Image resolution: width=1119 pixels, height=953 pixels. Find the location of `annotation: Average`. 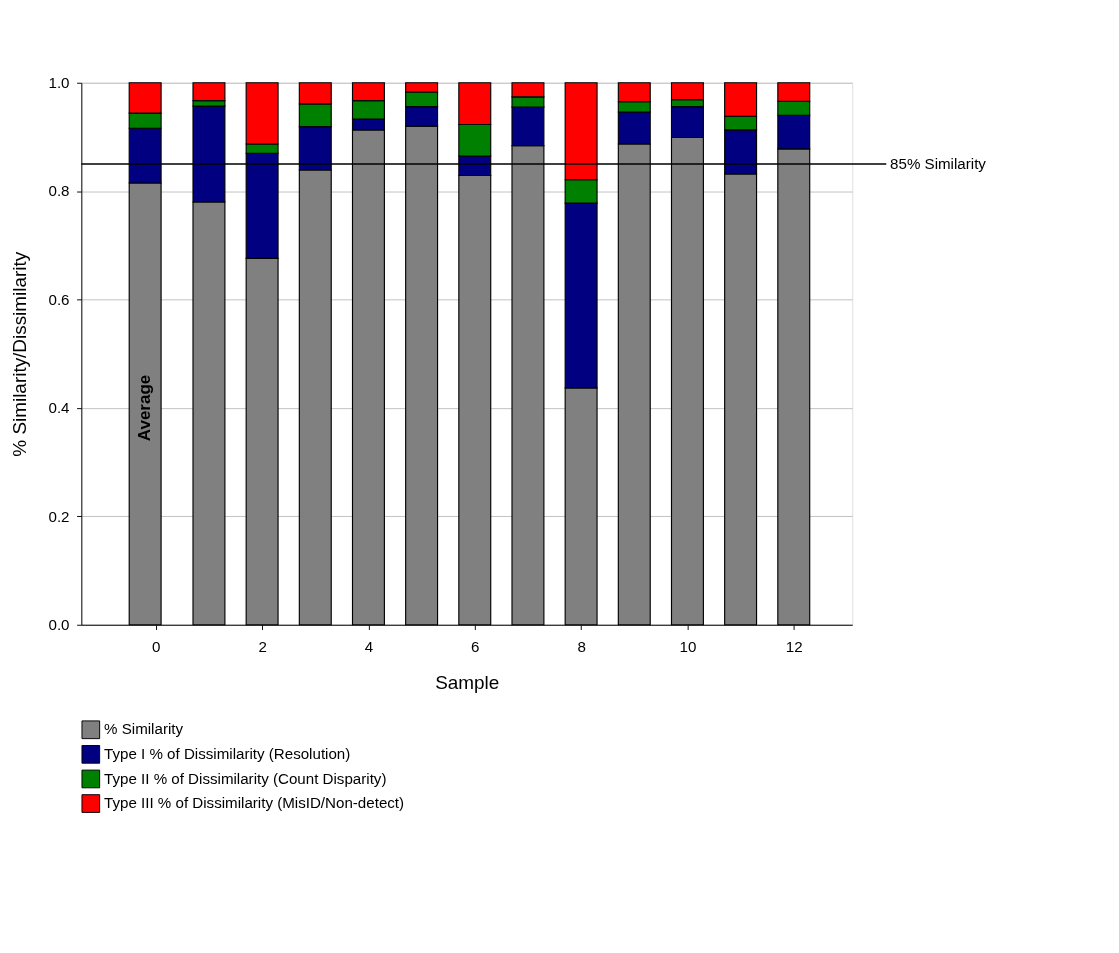

annotation: Average is located at coordinates (144, 408).